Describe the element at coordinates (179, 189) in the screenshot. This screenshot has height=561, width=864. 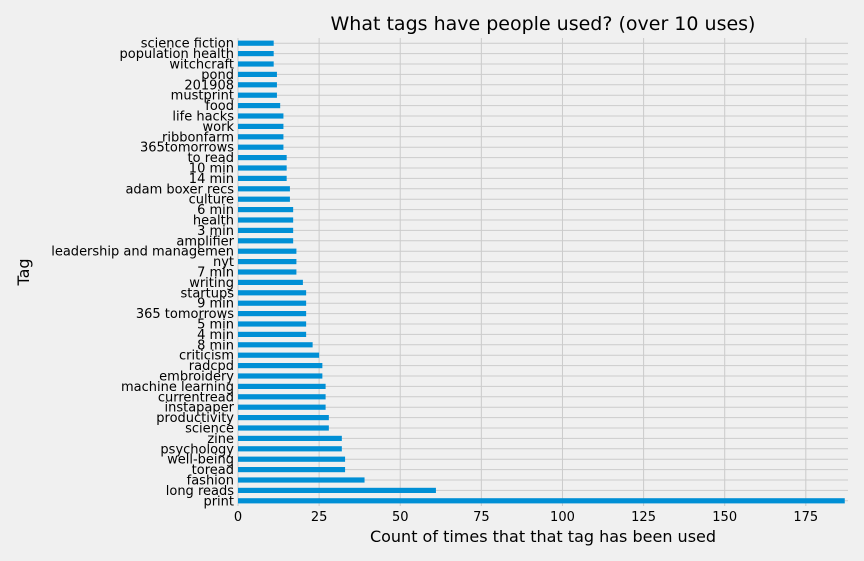
I see `y-tick-label: adam boxer recs` at that location.